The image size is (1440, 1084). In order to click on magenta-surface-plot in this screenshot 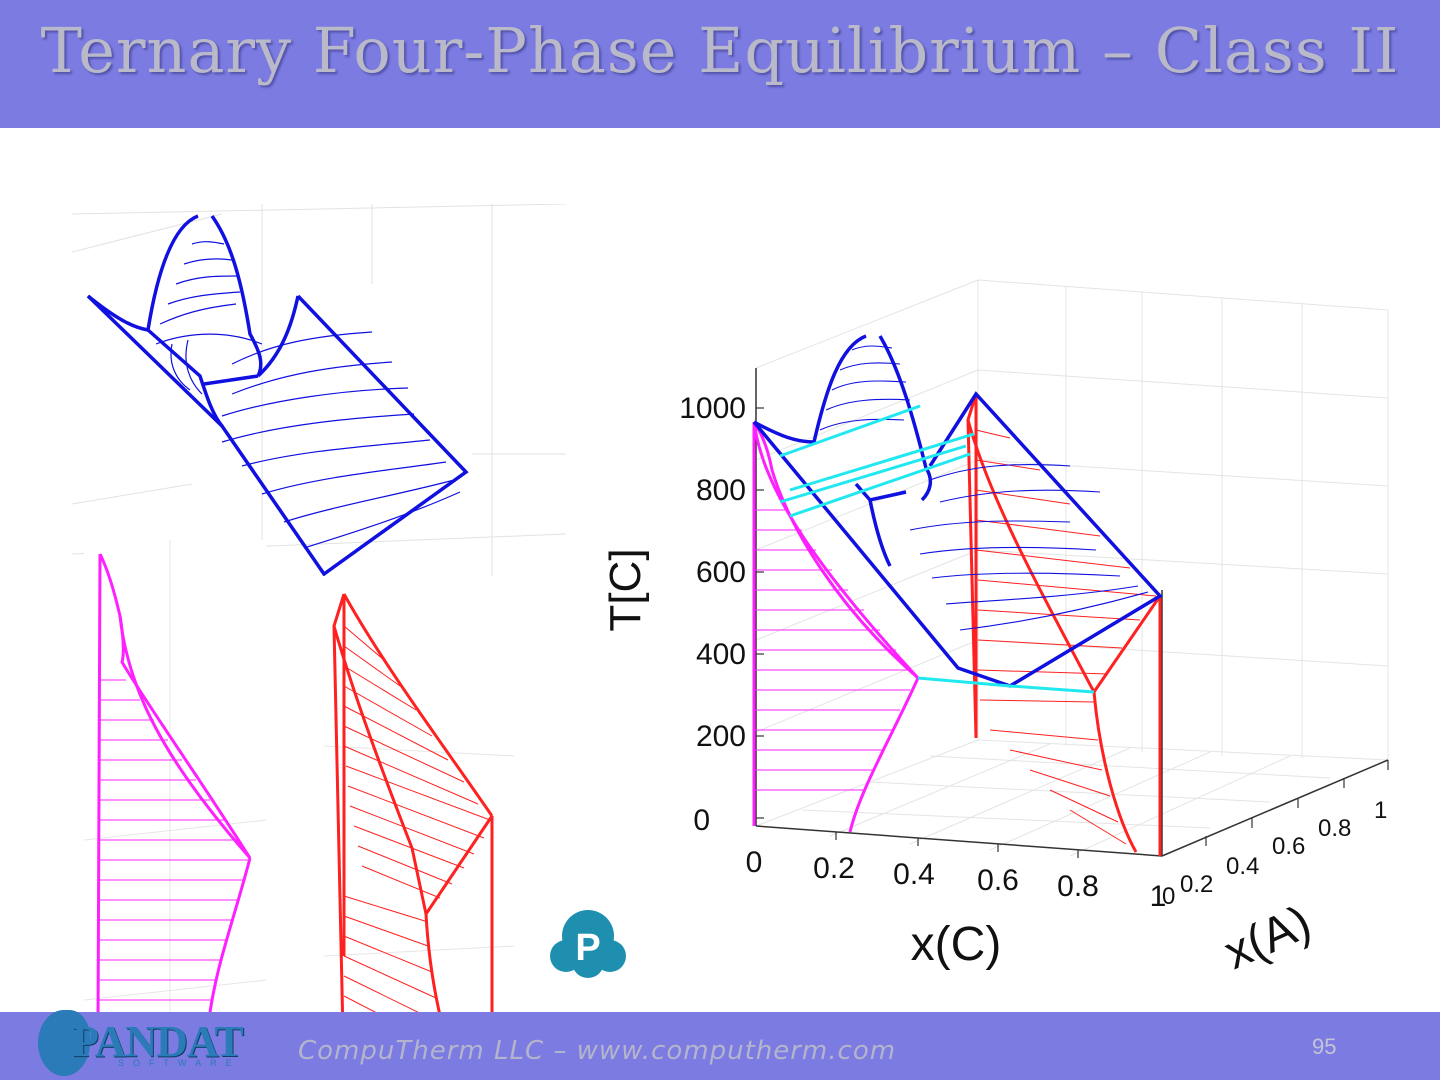, I will do `click(175, 784)`.